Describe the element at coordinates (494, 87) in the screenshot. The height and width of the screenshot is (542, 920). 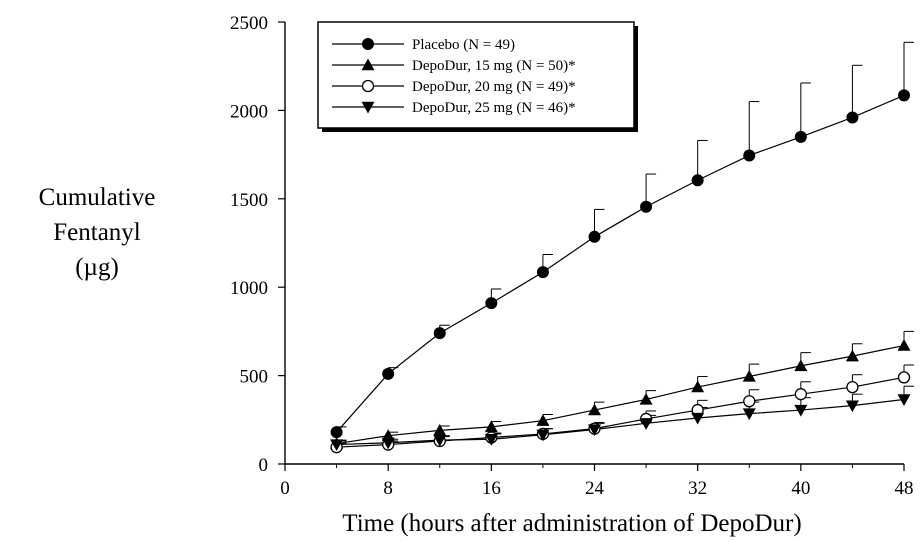
I see `legend-label: DepoDur, 20 mg (N = 49)*` at that location.